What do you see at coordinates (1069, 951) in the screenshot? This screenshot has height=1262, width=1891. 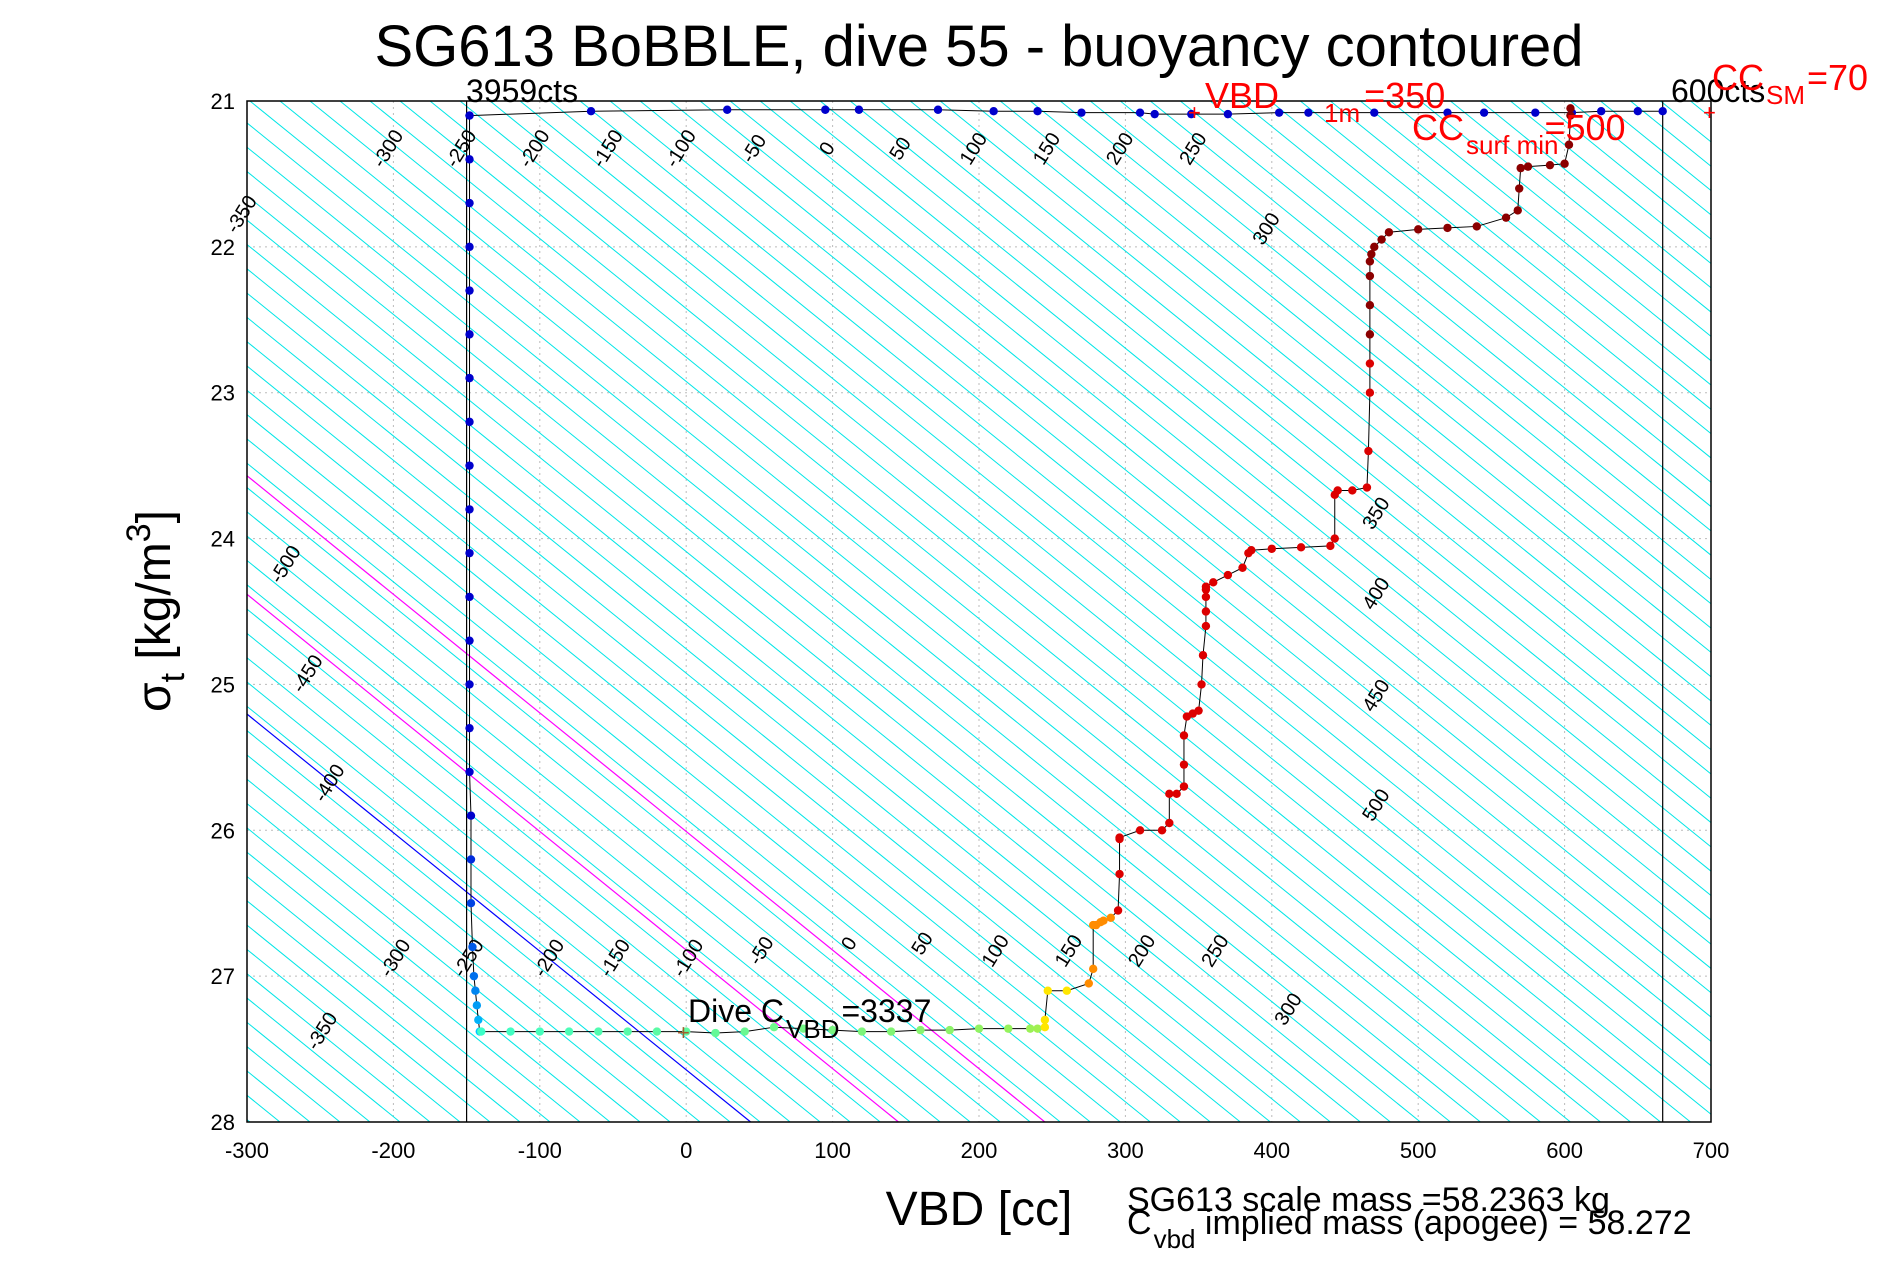 I see `contour-label: 150` at bounding box center [1069, 951].